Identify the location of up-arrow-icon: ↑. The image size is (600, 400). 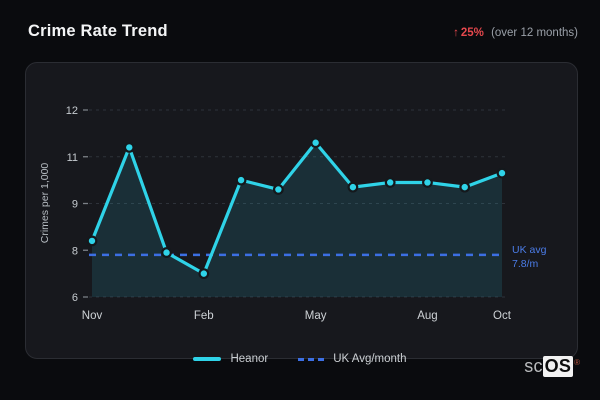
(456, 33).